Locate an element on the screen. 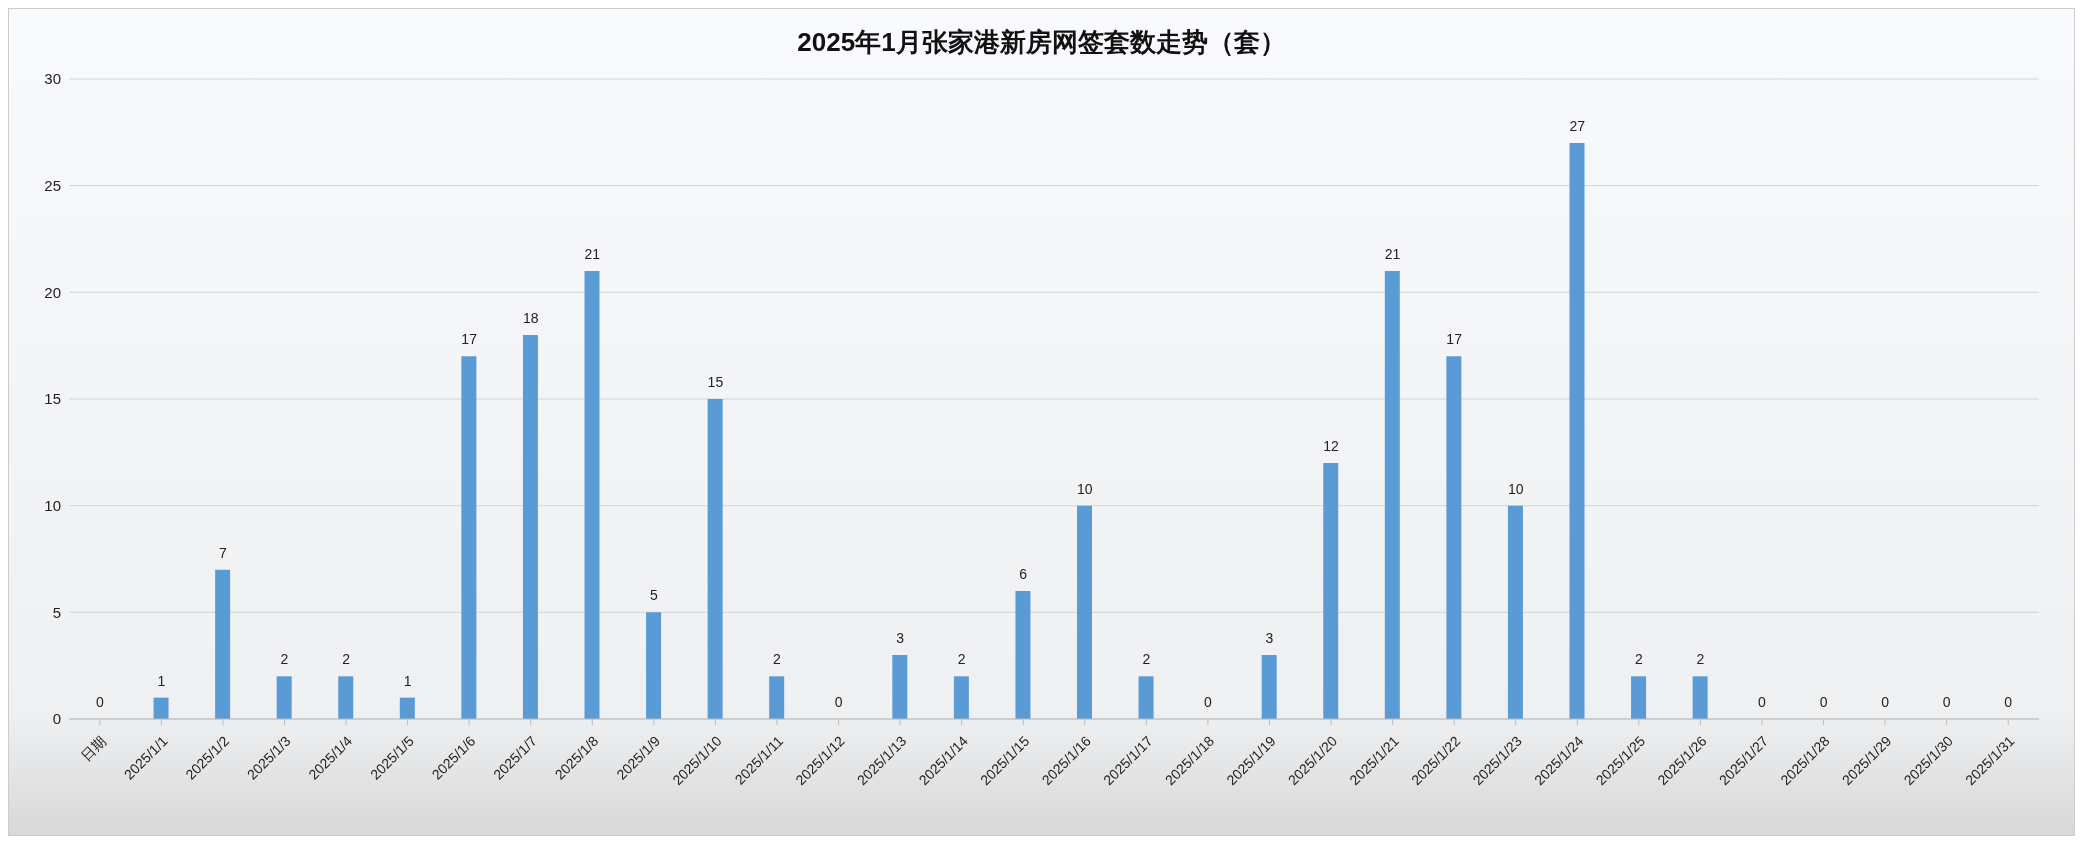 The height and width of the screenshot is (844, 2083). data-label: 27 is located at coordinates (1577, 126).